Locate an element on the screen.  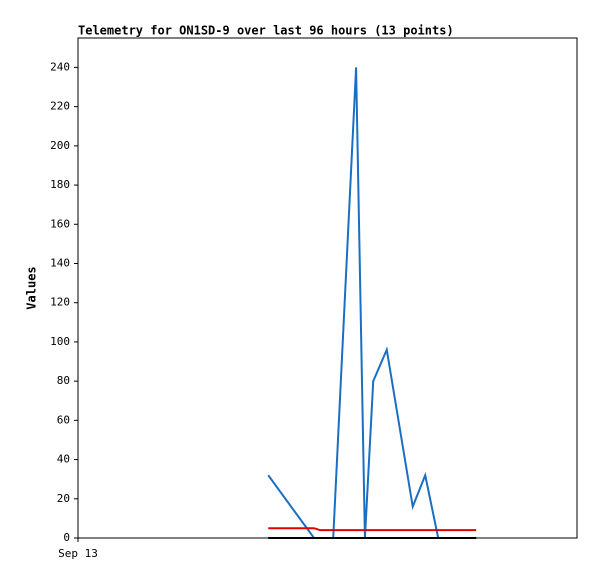
y-tick-label: 60 is located at coordinates (63, 419).